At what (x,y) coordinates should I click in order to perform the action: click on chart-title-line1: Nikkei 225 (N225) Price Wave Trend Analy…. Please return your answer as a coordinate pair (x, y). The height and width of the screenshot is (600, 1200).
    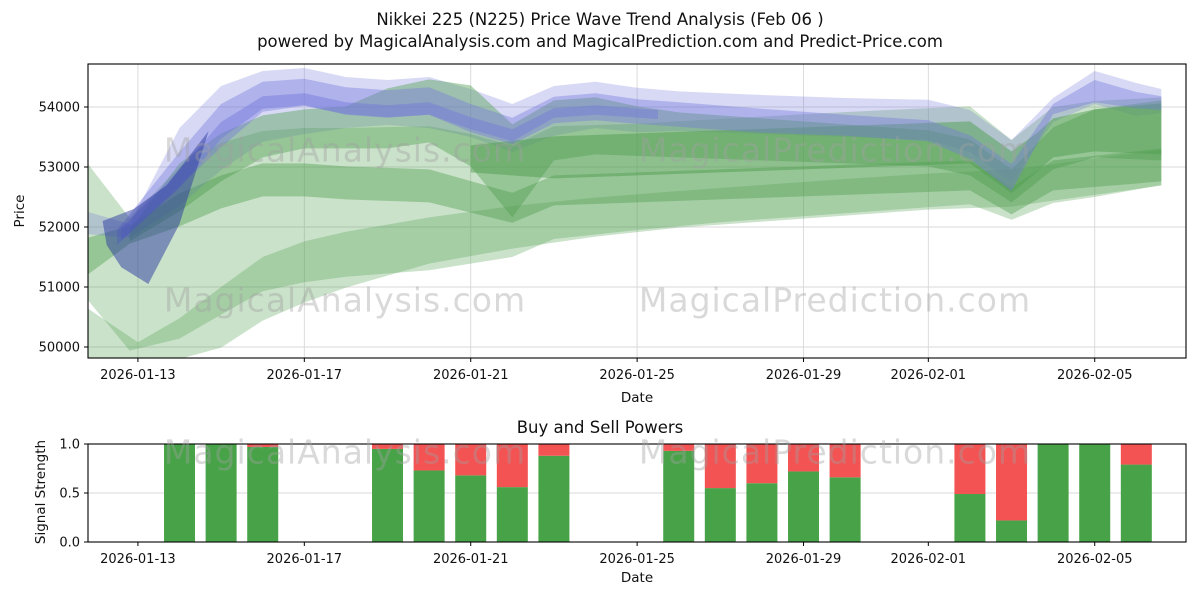
    Looking at the image, I should click on (600, 19).